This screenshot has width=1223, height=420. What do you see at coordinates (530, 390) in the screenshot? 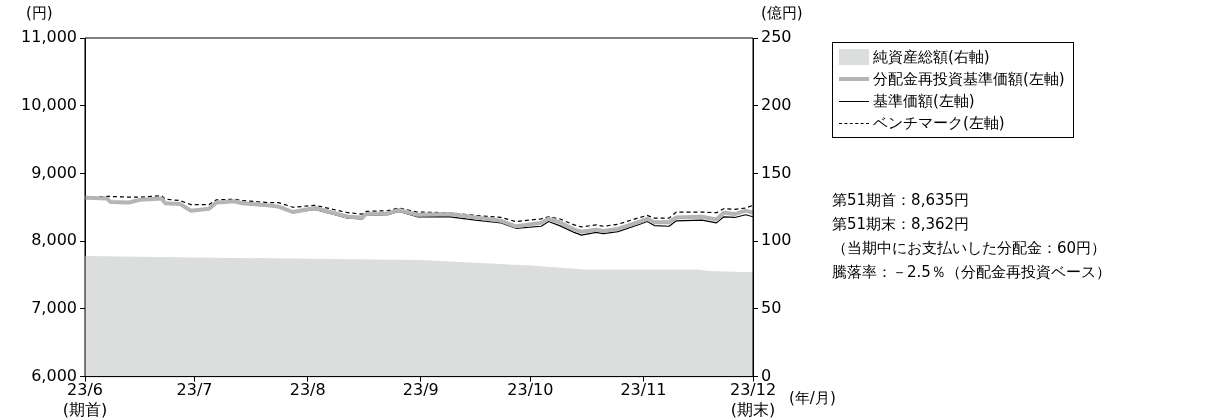
I see `x-tick-label: 23/10` at bounding box center [530, 390].